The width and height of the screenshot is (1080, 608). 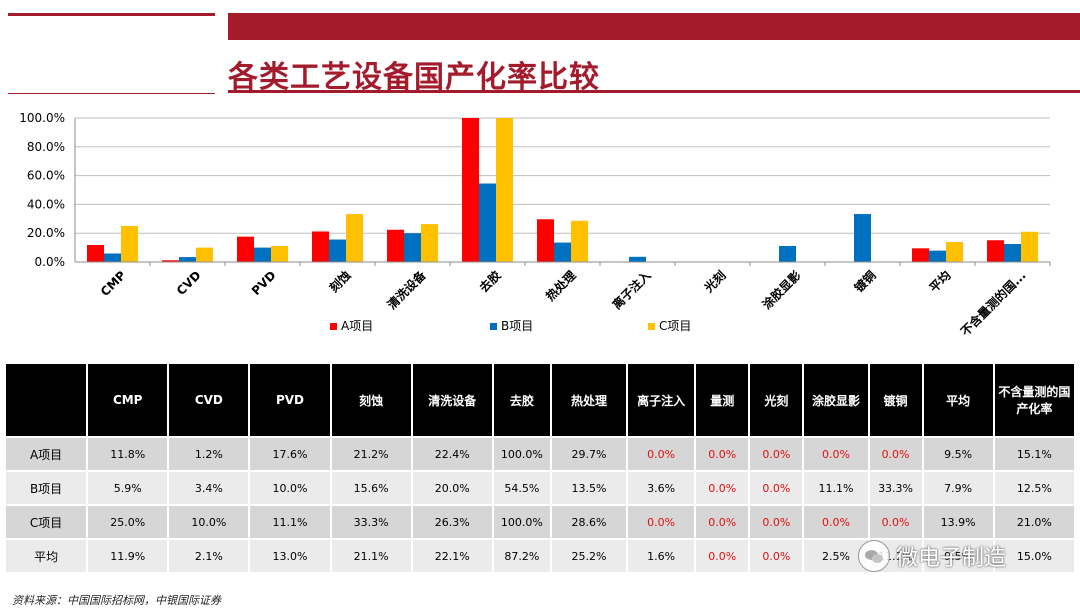 I want to click on y-tick-label: 80.0%, so click(x=46, y=147).